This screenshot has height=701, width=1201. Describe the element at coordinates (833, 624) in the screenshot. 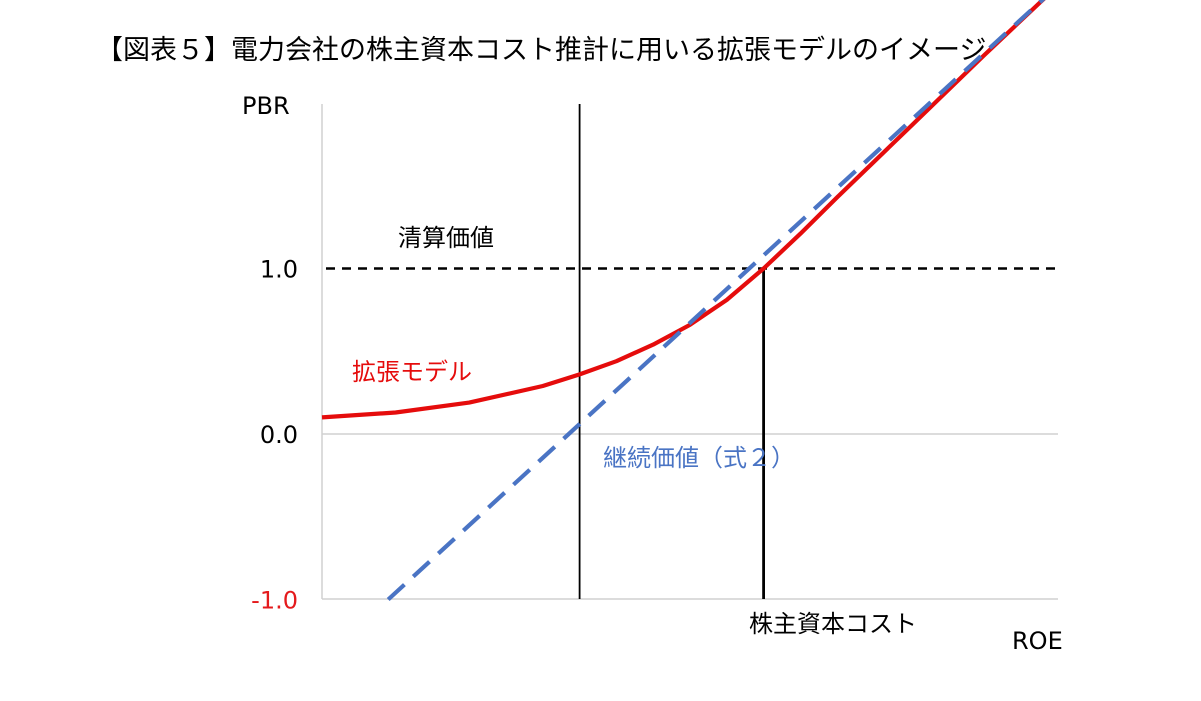

I see `annotation-cost-of-equity: 株主資本コスト` at that location.